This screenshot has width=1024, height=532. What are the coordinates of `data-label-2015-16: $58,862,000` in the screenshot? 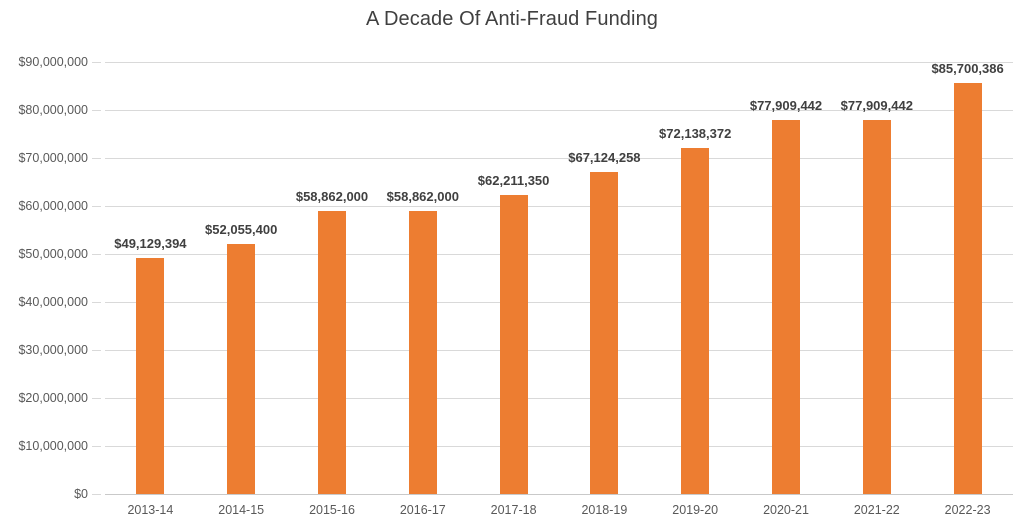 It's located at (332, 197).